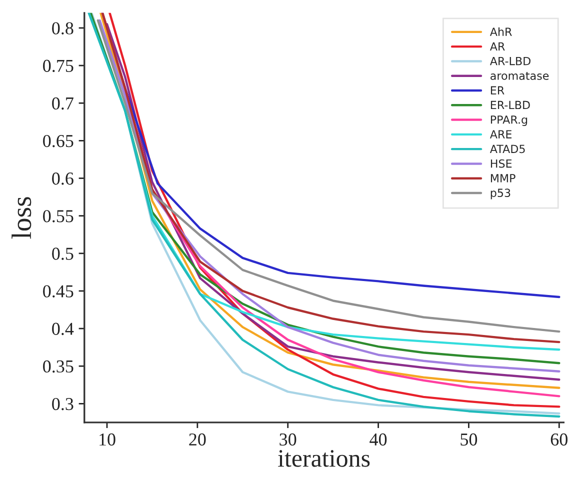 This screenshot has height=479, width=574. I want to click on y-tick-label: 0.6, so click(63, 178).